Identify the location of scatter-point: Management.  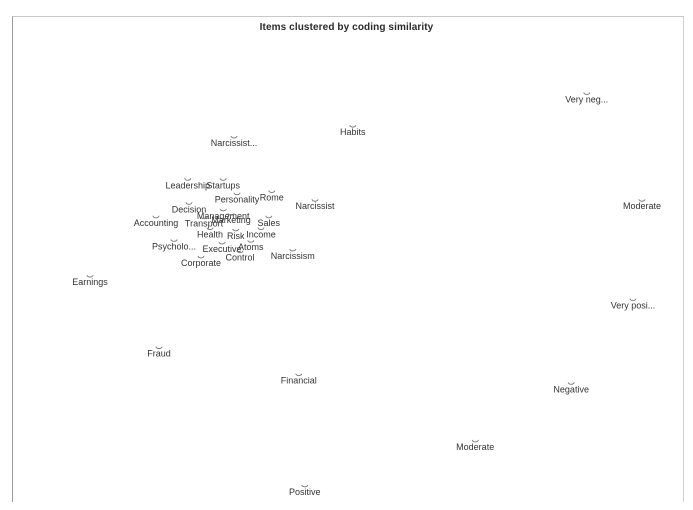
(223, 214).